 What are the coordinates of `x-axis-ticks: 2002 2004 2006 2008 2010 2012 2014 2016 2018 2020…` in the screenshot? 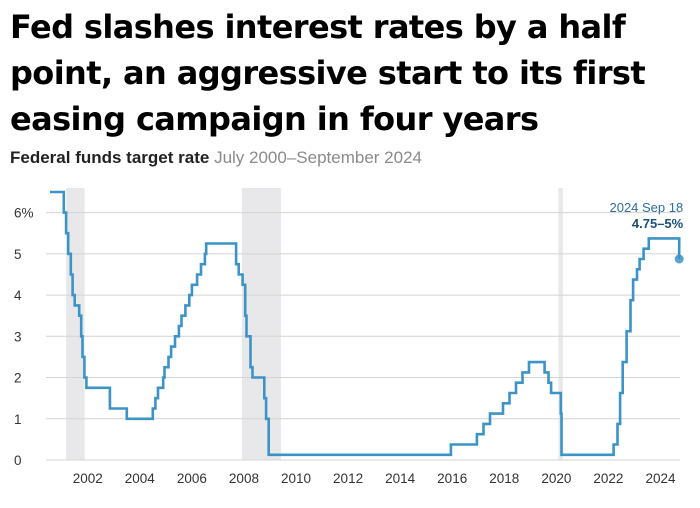 It's located at (374, 478).